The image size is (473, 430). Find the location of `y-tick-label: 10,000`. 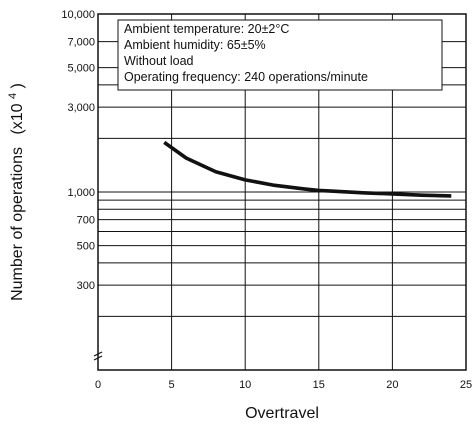

y-tick-label: 10,000 is located at coordinates (78, 15).